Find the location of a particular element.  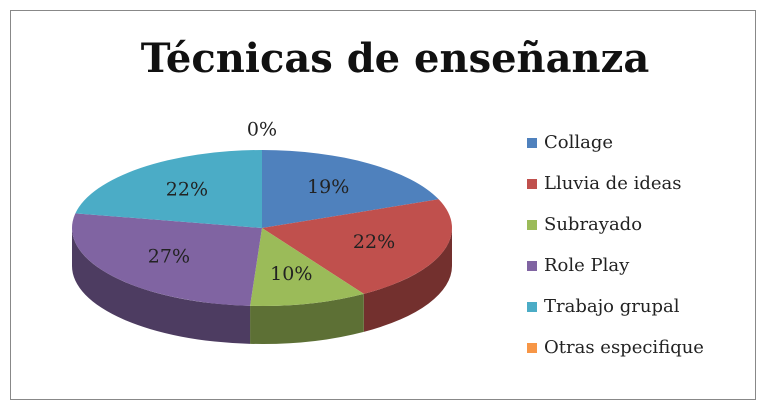

data-label: 0% is located at coordinates (262, 130).